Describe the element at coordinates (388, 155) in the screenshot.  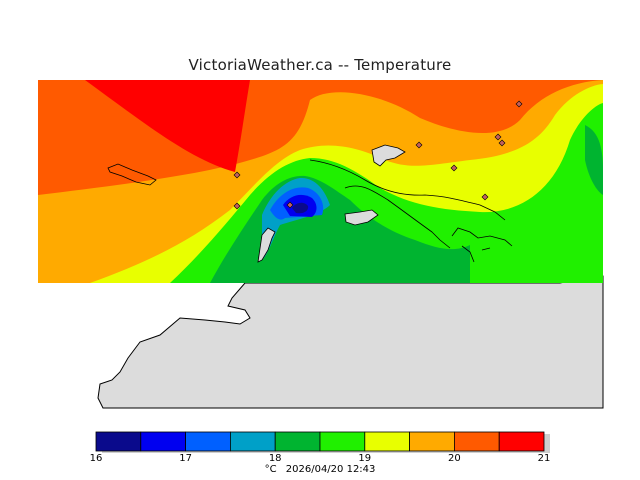
I see `spit-coast` at that location.